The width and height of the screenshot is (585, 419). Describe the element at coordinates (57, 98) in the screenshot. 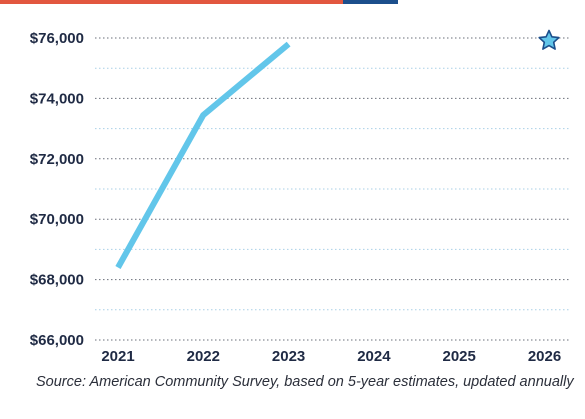

I see `y-tick-label: $74,000` at that location.